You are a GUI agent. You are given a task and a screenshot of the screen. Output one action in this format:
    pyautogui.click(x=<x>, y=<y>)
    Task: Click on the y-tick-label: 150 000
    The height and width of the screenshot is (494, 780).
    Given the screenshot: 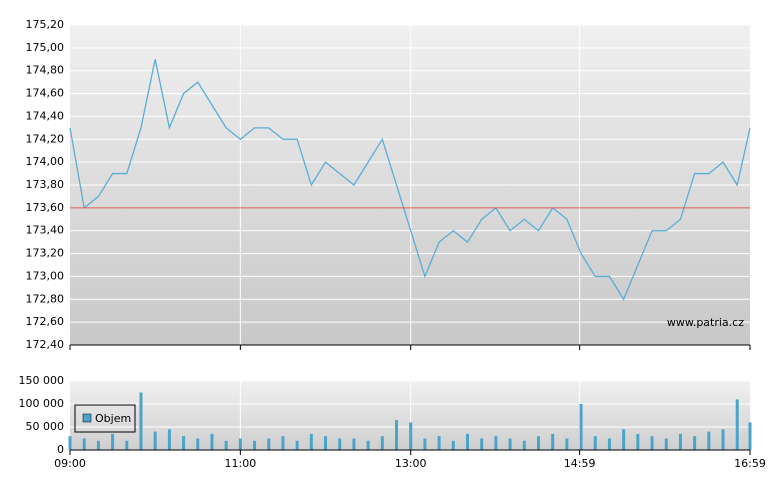 What is the action you would take?
    pyautogui.click(x=42, y=380)
    